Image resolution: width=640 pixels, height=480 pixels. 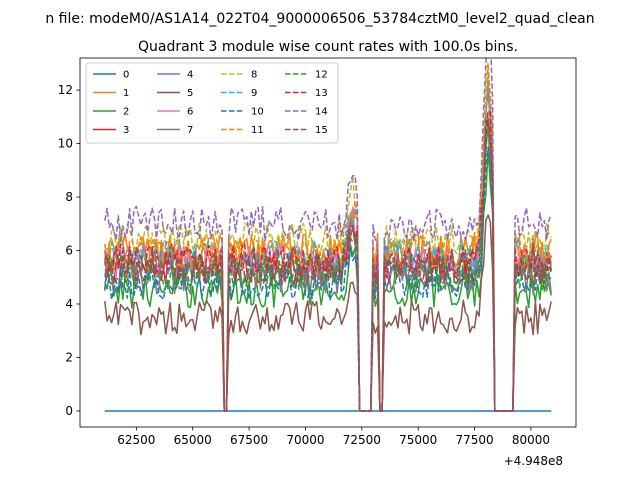 I want to click on x-tick-label: 80000, so click(x=531, y=440).